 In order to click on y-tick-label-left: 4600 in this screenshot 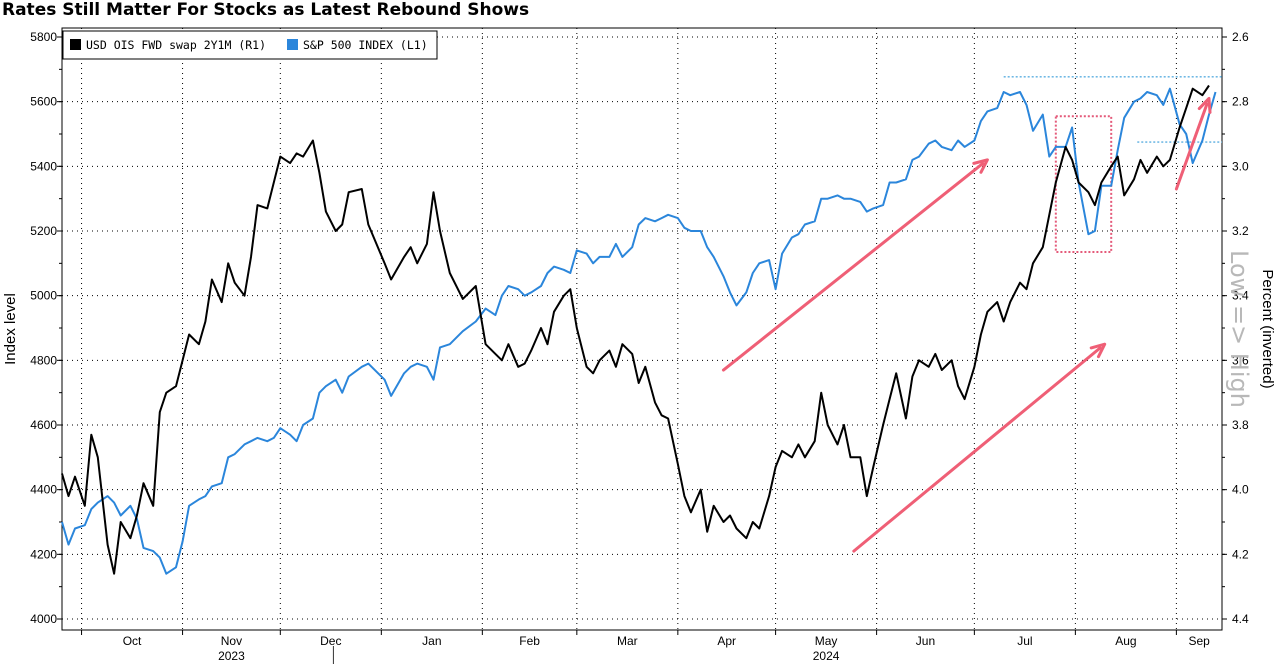, I will do `click(43, 425)`.